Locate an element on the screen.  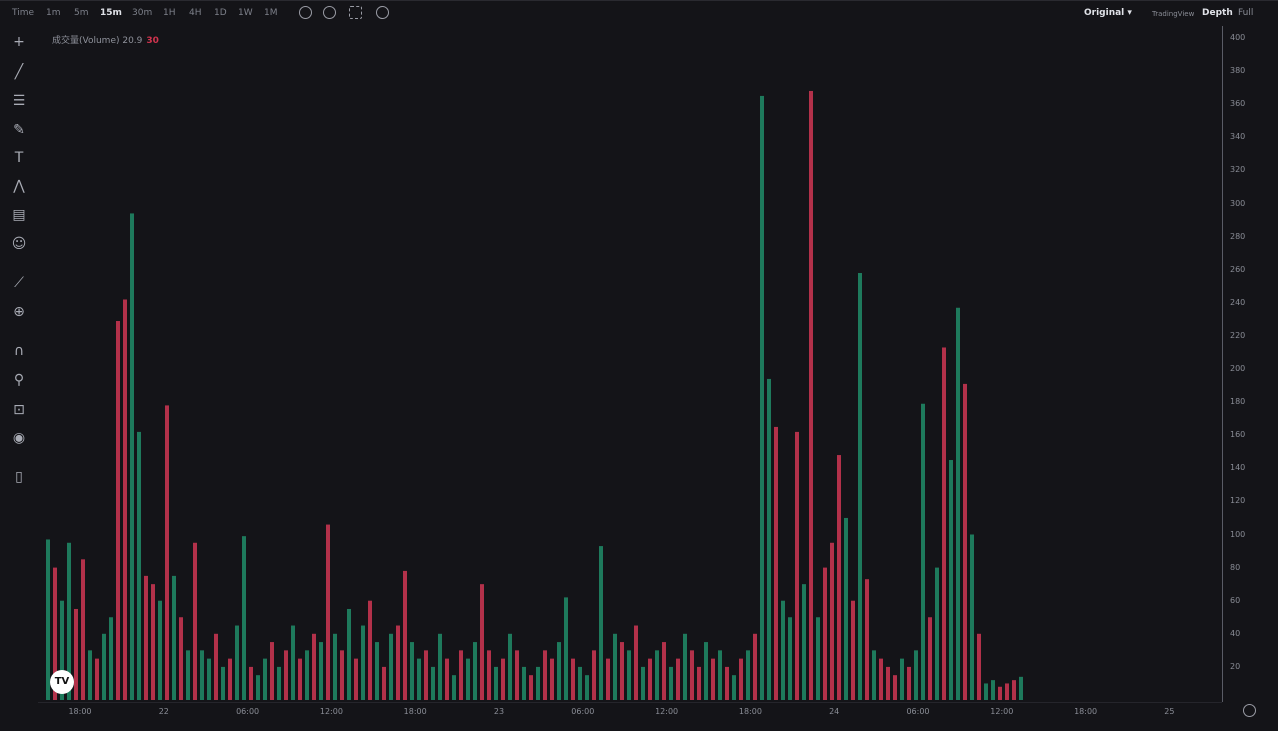
legend-label: 成交量(Volume) 20.9 is located at coordinates (97, 41).